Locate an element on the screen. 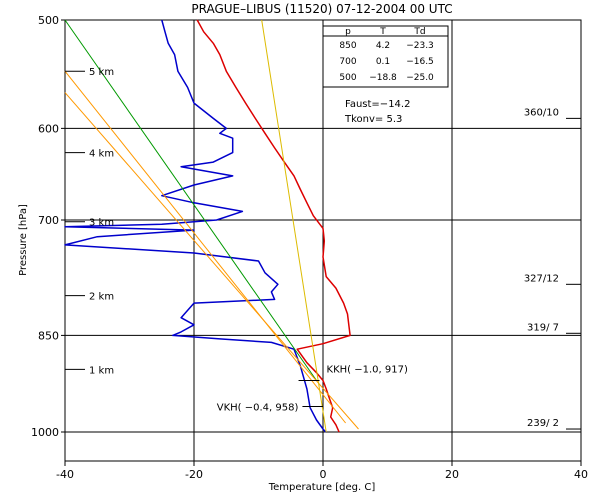 The height and width of the screenshot is (500, 600). data-table: p T Td 850 4.2 −23.3 700 0.1 −16.5 500 −18.8 −25.0 is located at coordinates (385, 56).